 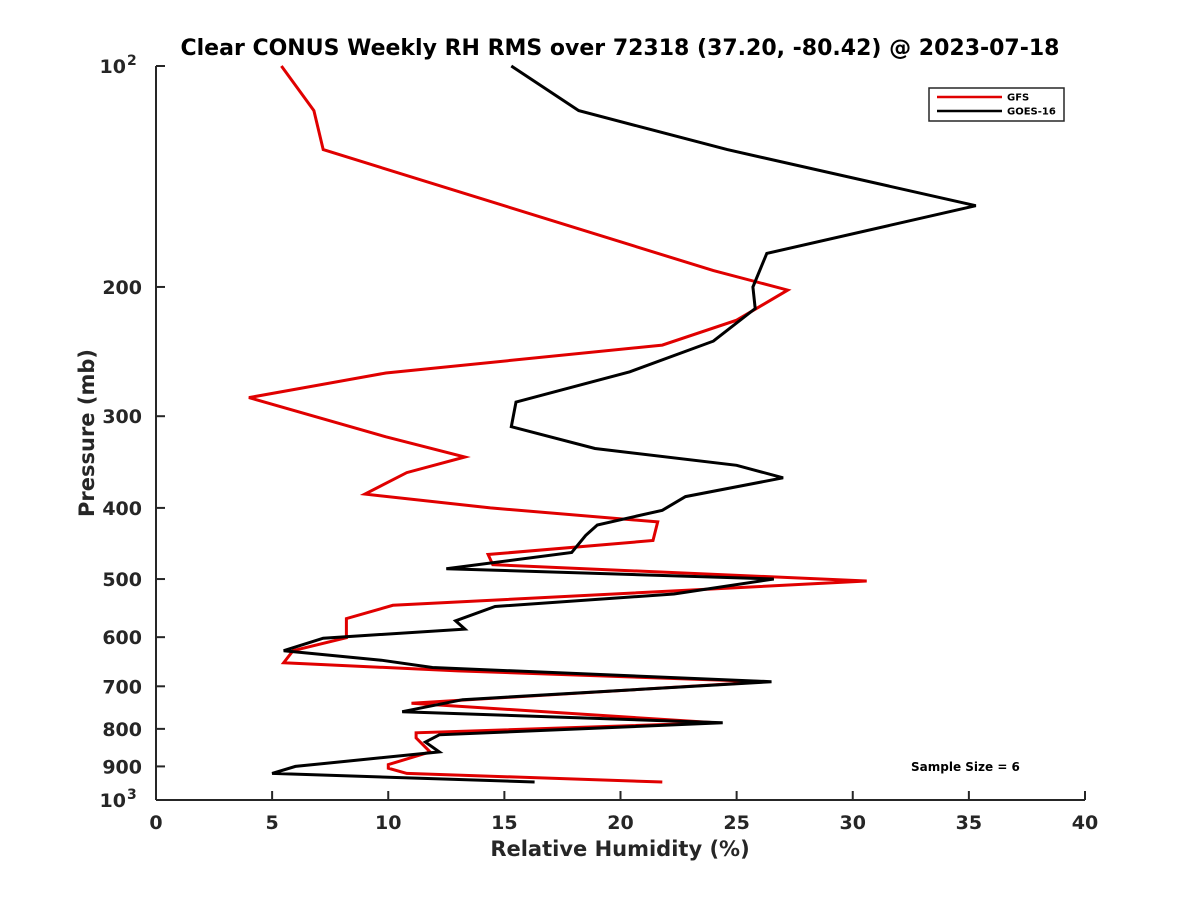 What do you see at coordinates (87, 433) in the screenshot?
I see `y-axis-label: Pressure (mb)` at bounding box center [87, 433].